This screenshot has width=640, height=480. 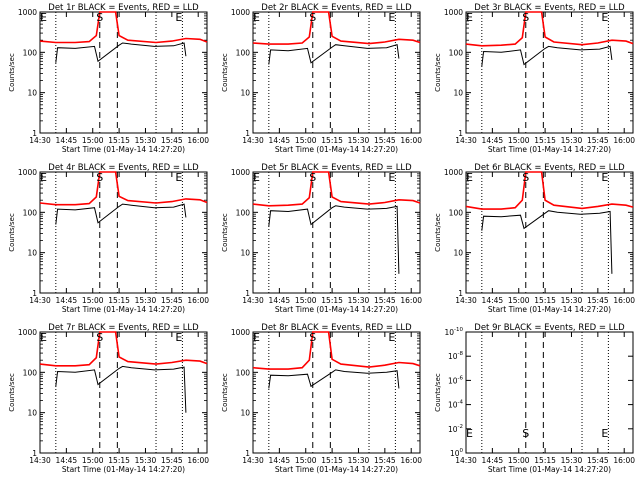 What do you see at coordinates (455, 429) in the screenshot?
I see `y-tick-label: 10⁻²` at bounding box center [455, 429].